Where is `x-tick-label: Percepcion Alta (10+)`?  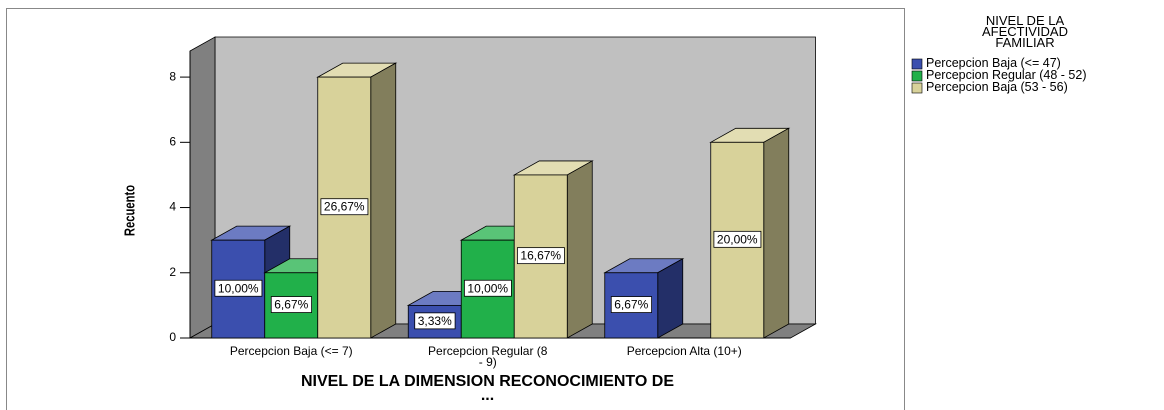 x-tick-label: Percepcion Alta (10+) is located at coordinates (684, 351).